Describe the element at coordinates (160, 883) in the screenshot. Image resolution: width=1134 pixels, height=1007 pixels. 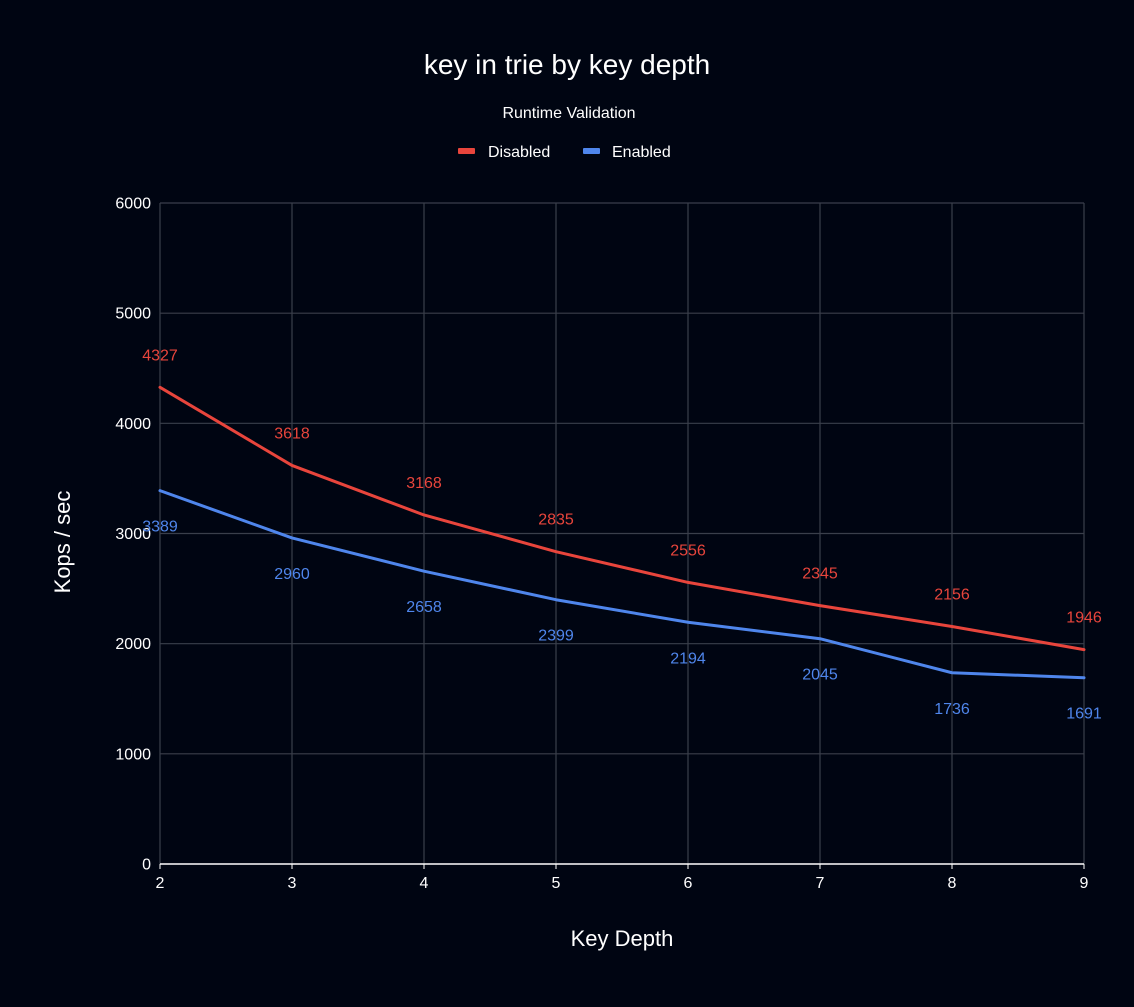
I see `x-tick-label: 2` at that location.